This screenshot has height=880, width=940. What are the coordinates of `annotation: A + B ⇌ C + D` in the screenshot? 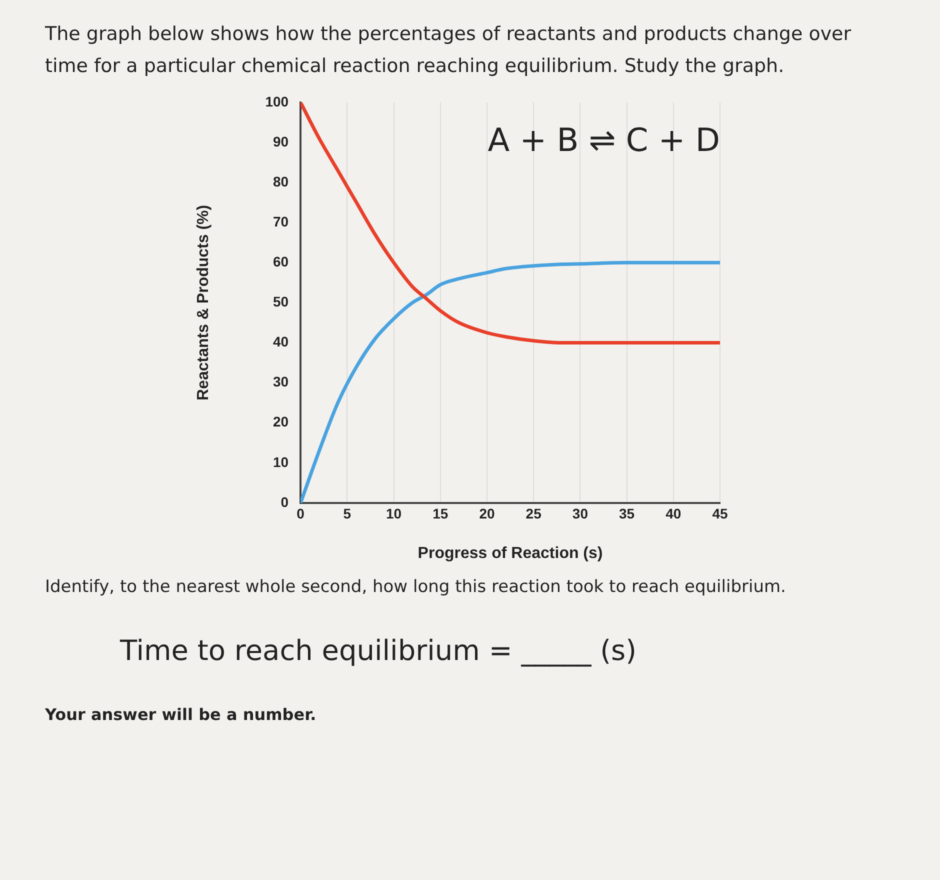 It's located at (604, 139).